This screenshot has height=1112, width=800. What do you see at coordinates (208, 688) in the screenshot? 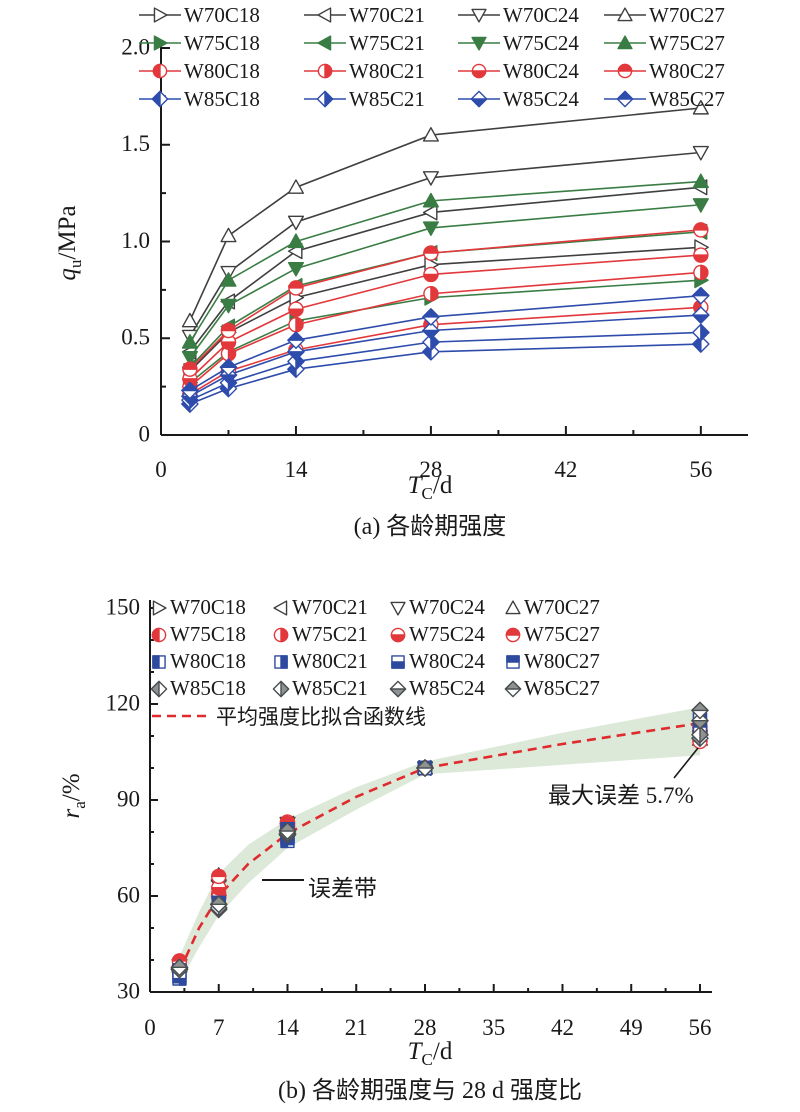
I see `legend-label: W85C18` at bounding box center [208, 688].